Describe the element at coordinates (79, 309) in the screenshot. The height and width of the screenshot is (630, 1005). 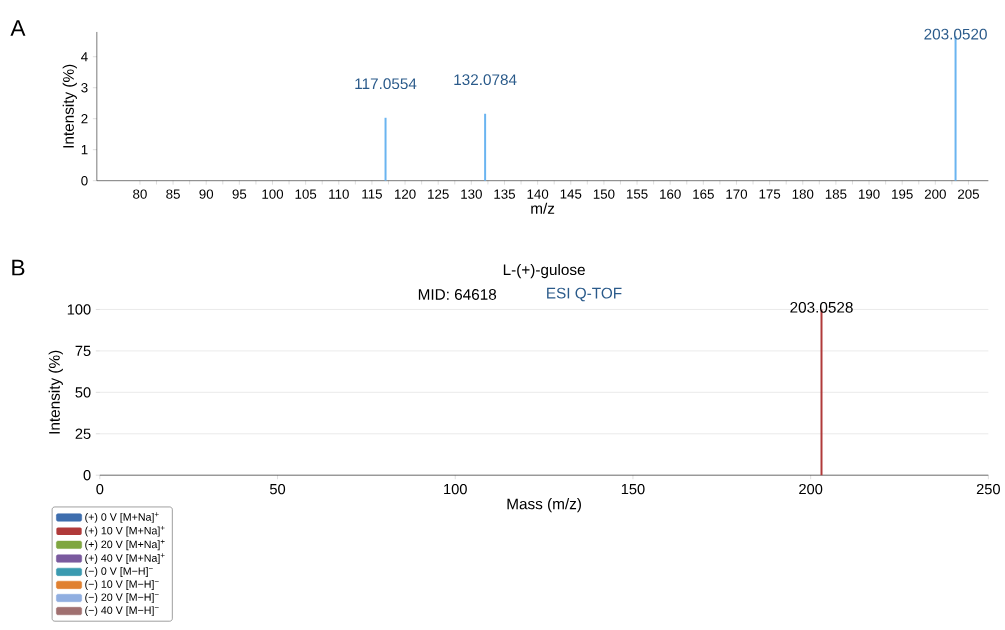
I see `y-tick-label: 100` at that location.